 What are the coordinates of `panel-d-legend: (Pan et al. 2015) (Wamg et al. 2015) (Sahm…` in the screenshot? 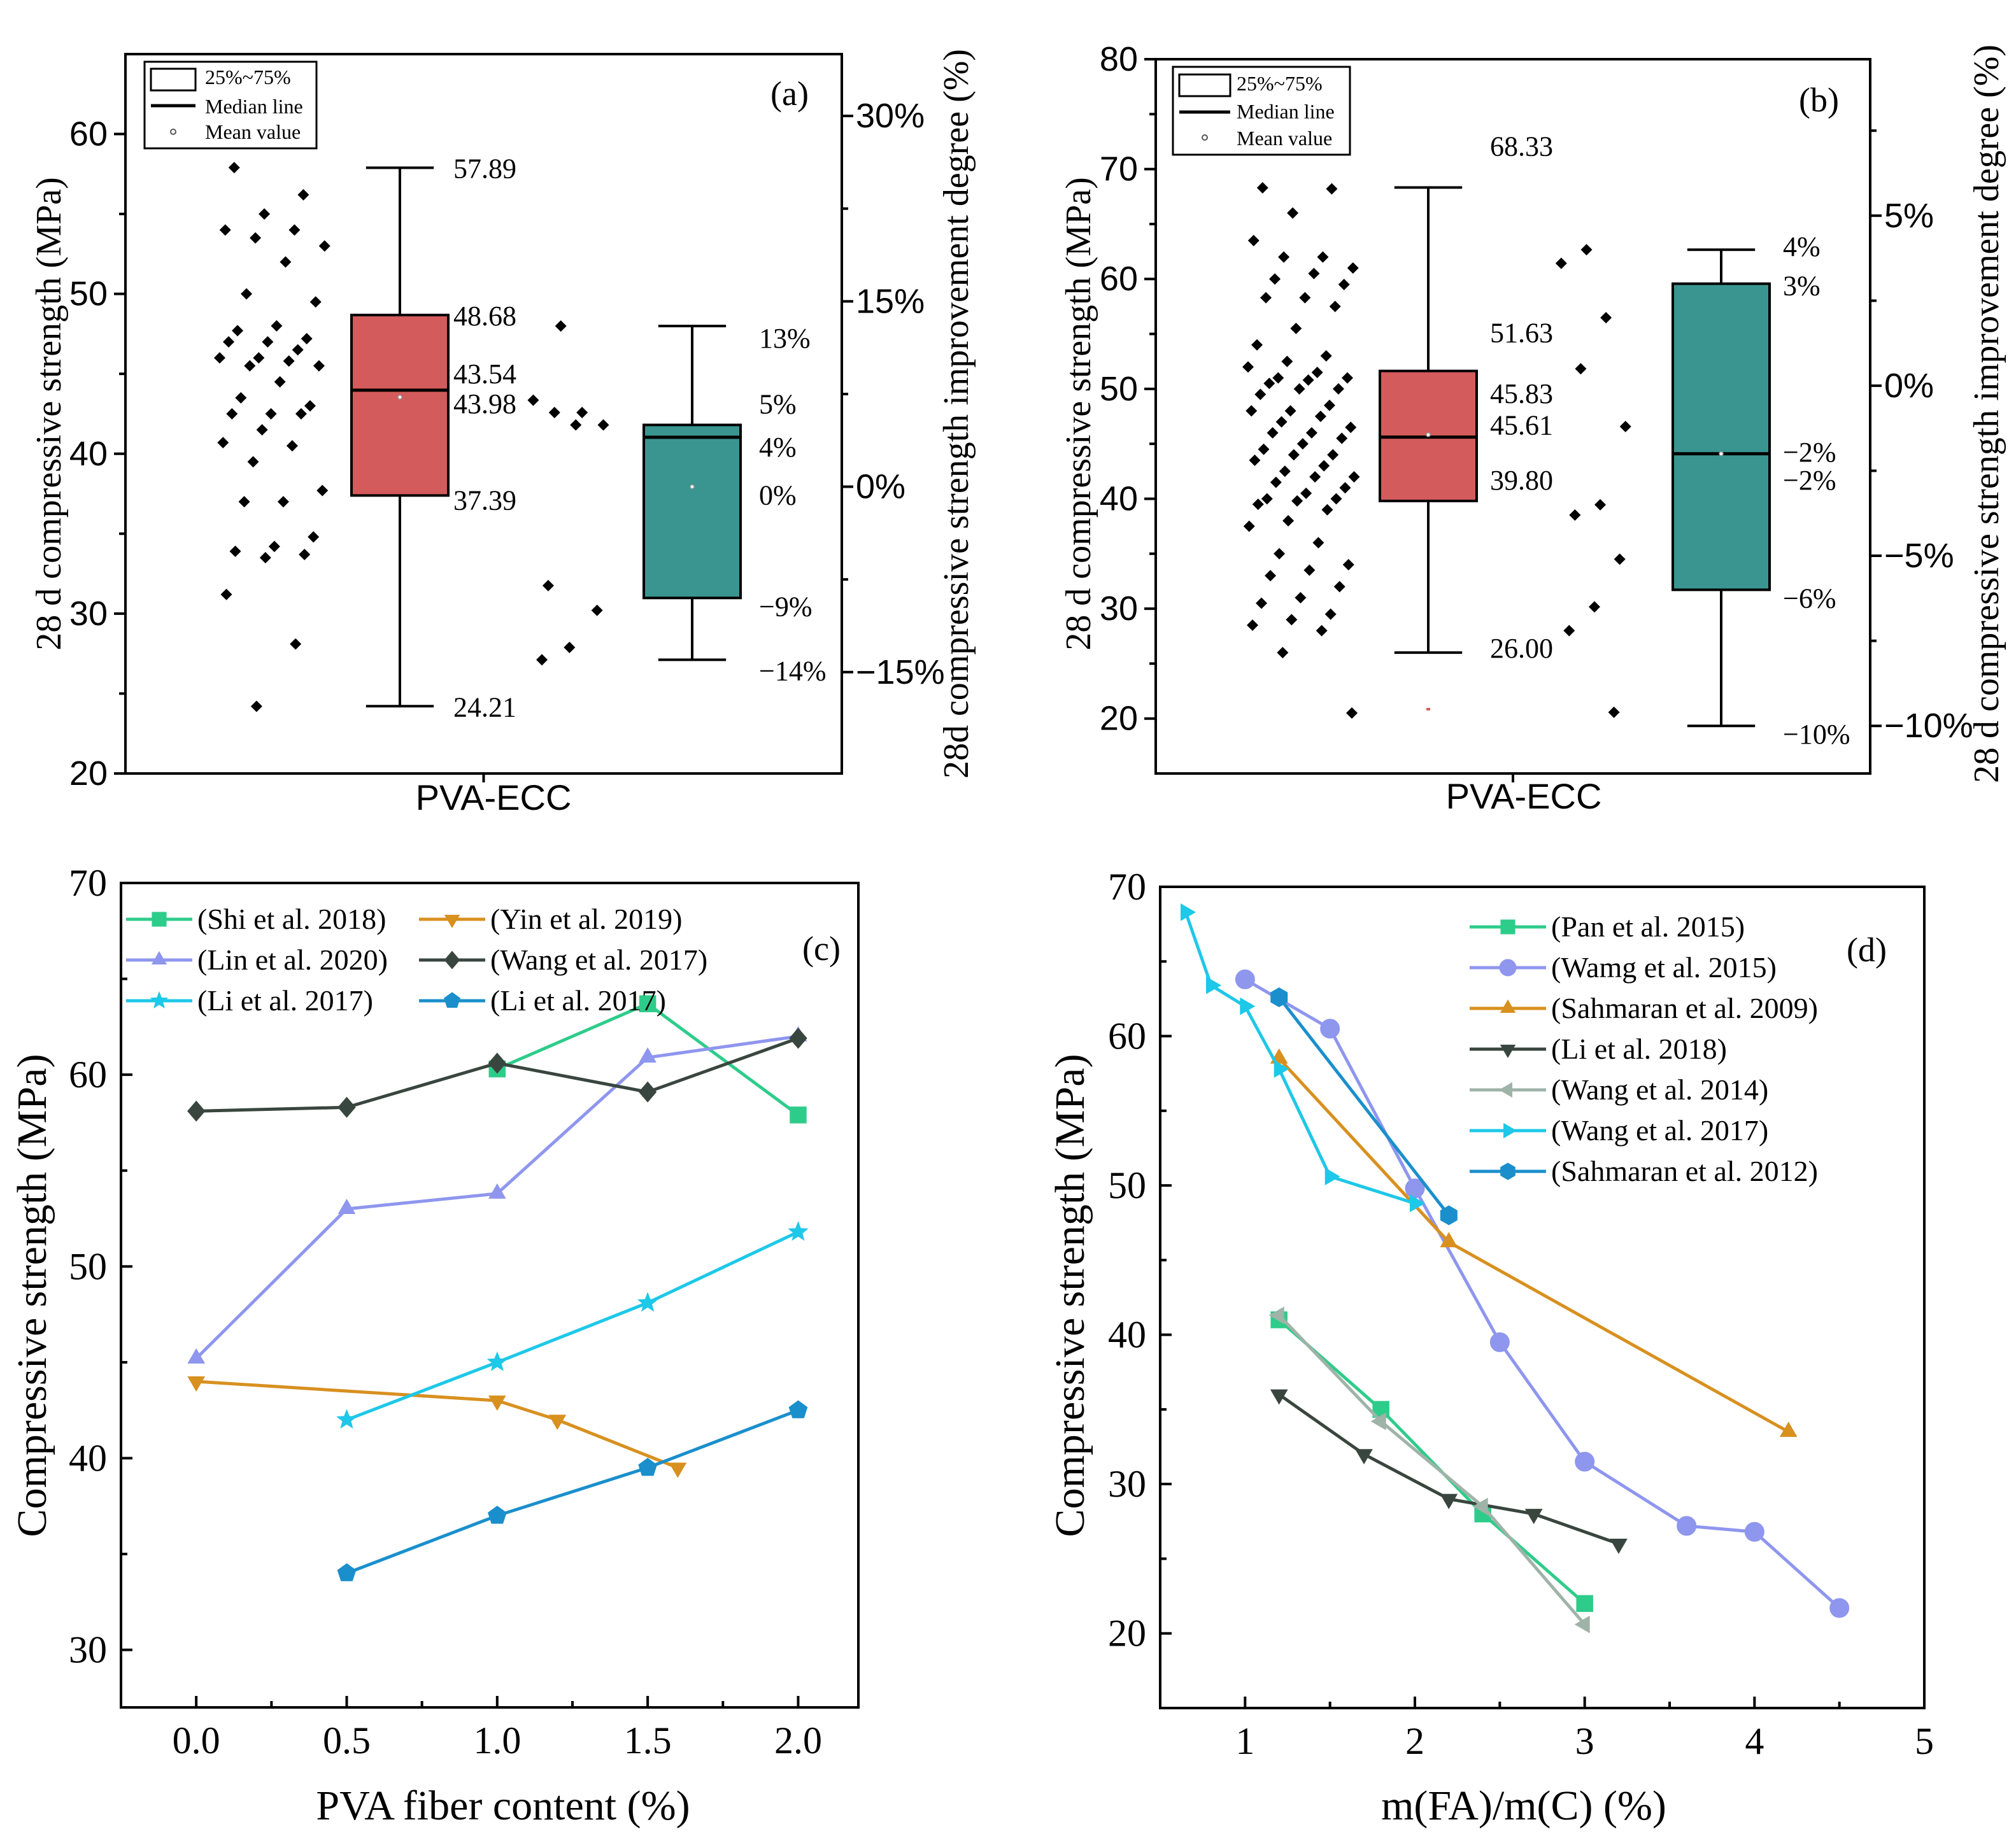 It's located at (1644, 1048).